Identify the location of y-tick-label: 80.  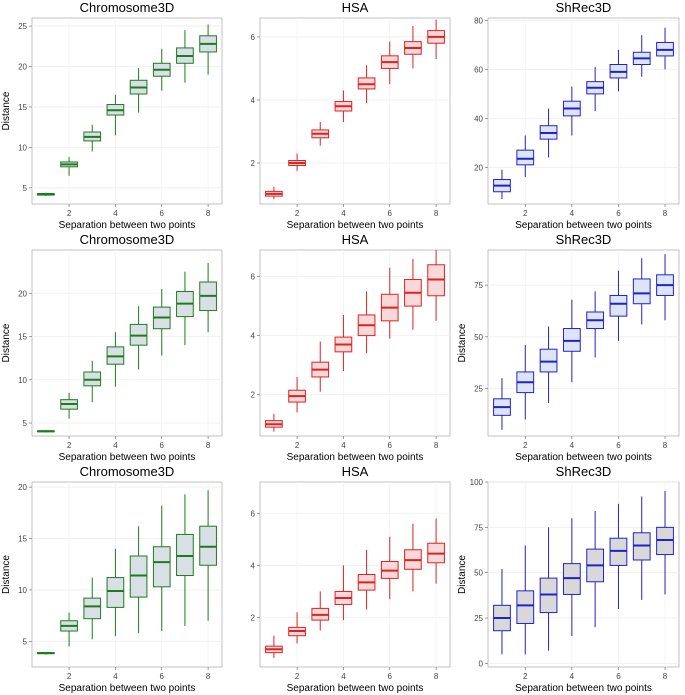
(478, 20).